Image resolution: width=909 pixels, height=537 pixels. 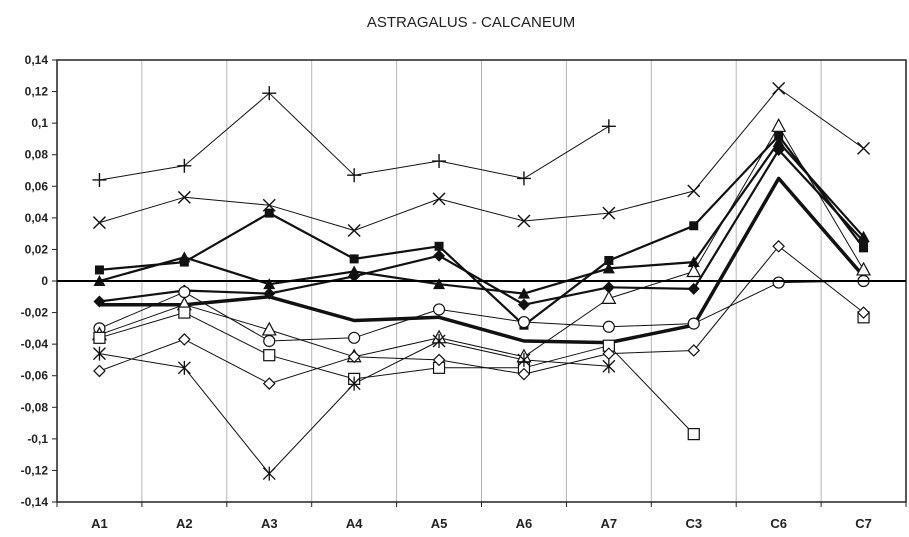 What do you see at coordinates (37, 155) in the screenshot?
I see `y-tick-label: 0,08` at bounding box center [37, 155].